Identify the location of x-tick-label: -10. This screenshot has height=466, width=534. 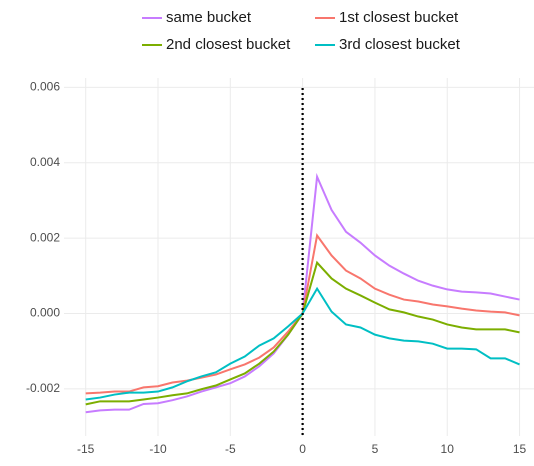
(158, 449).